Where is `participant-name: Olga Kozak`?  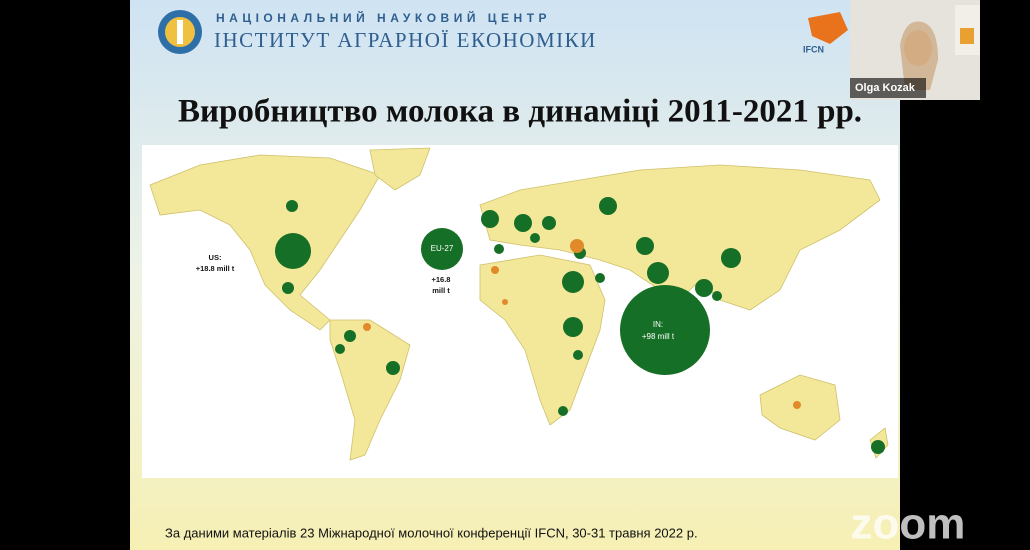 participant-name: Olga Kozak is located at coordinates (885, 88).